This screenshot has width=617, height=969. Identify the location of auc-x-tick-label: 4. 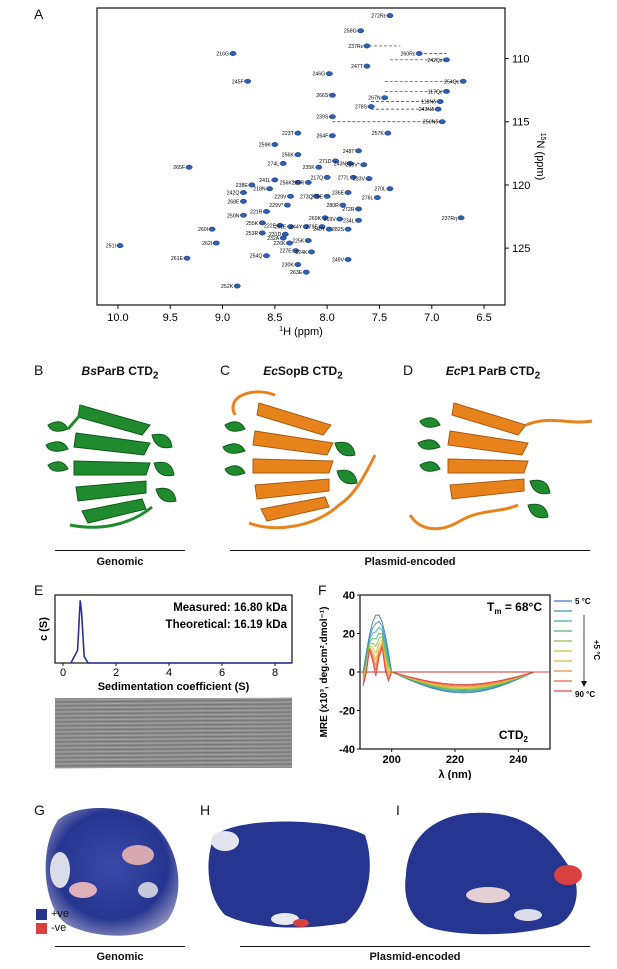
(169, 673).